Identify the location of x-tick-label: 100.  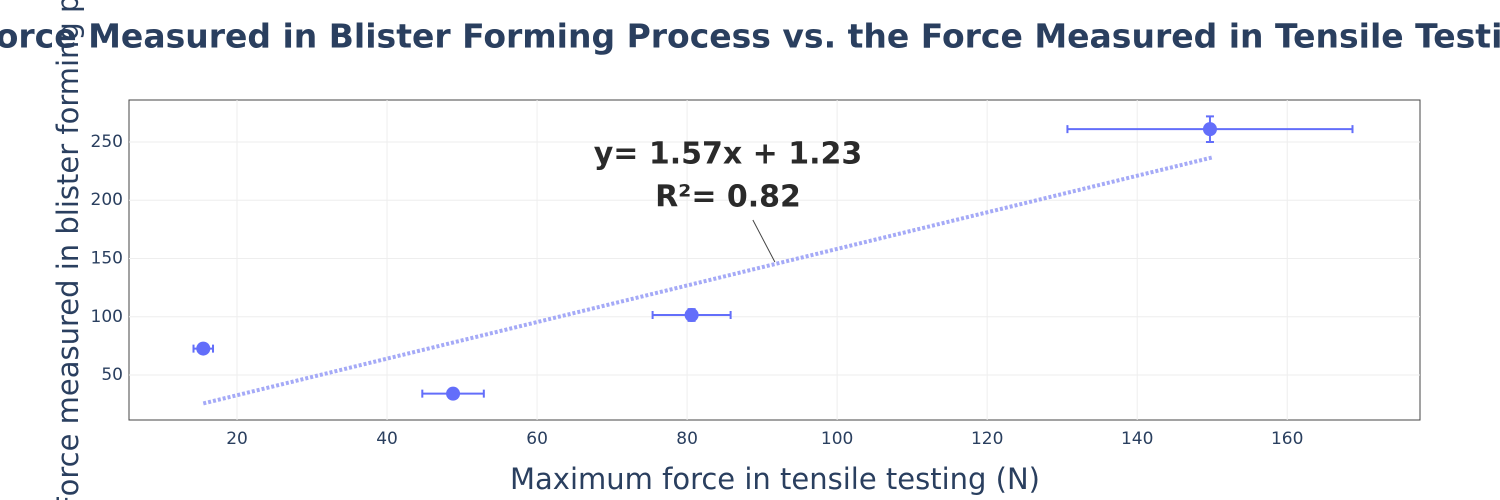
(837, 439).